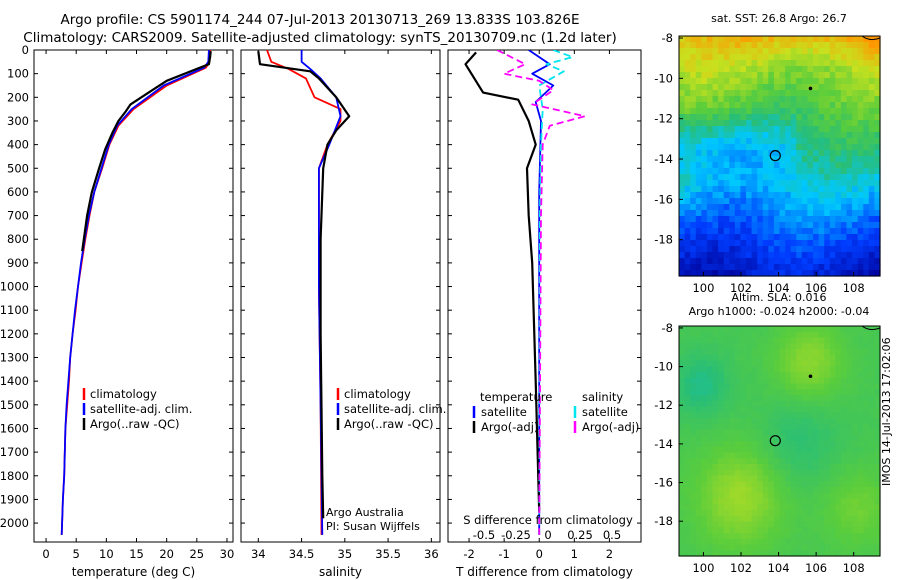 Image resolution: width=900 pixels, height=580 pixels. What do you see at coordinates (18, 263) in the screenshot?
I see `depth-tick-label: 900` at bounding box center [18, 263].